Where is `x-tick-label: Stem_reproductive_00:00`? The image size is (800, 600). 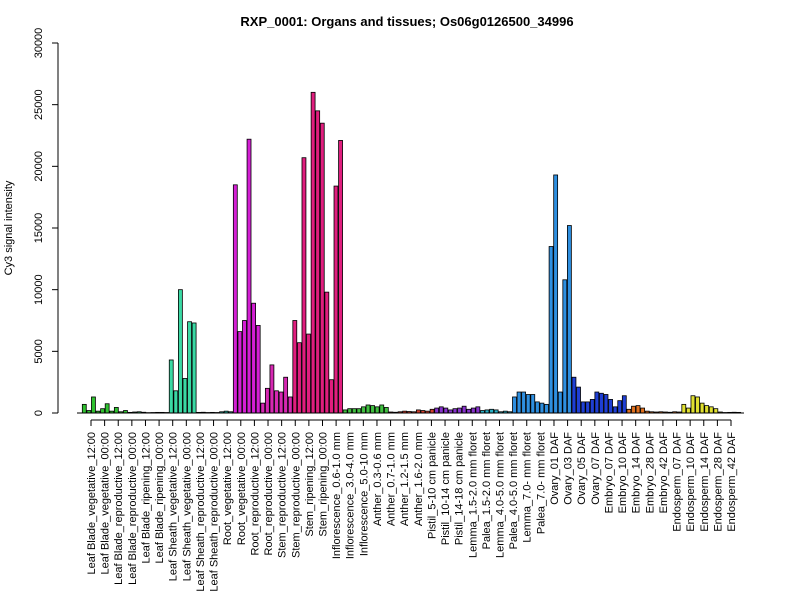
x-tick-label: Stem_reproductive_00:00 is located at coordinates (296, 495).